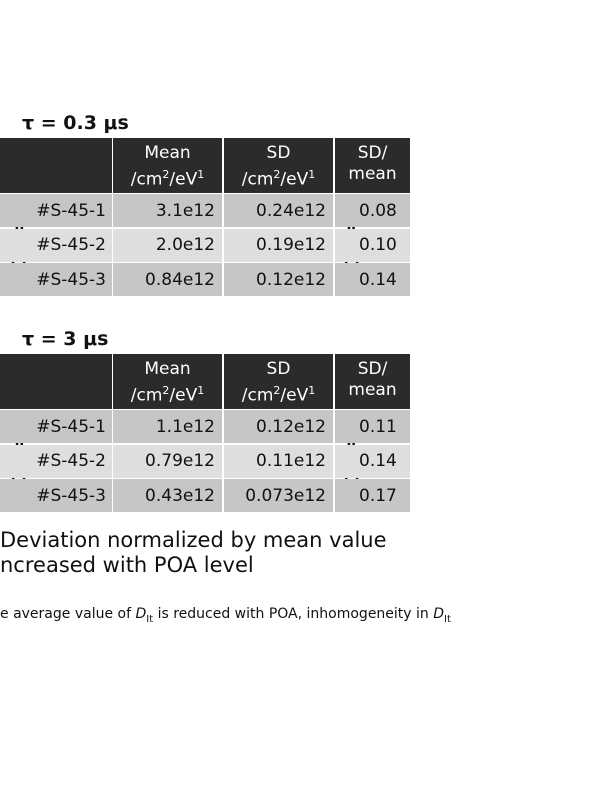 The width and height of the screenshot is (599, 800). Describe the element at coordinates (193, 540) in the screenshot. I see `conclusion-line: Deviation normalized by mean value` at that location.